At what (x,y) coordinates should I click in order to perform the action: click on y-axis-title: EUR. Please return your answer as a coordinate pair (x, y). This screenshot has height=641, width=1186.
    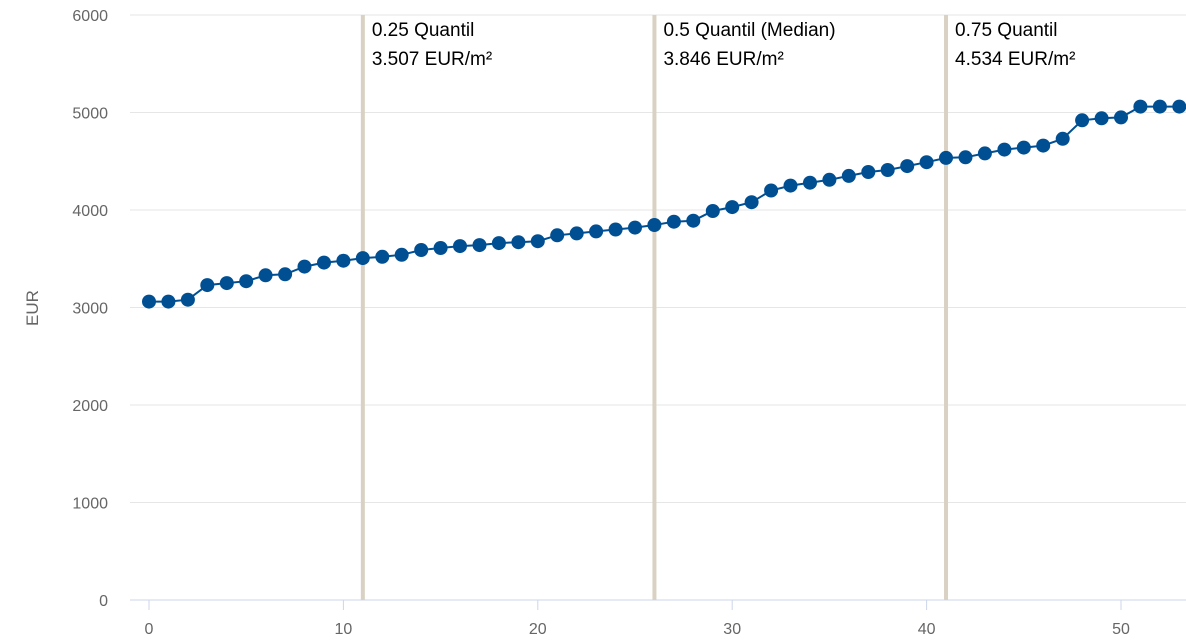
    Looking at the image, I should click on (32, 308).